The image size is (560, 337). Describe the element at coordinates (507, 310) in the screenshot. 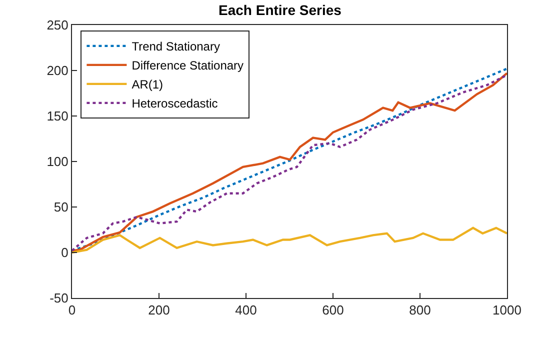

I see `x-tick-label: 1000` at that location.